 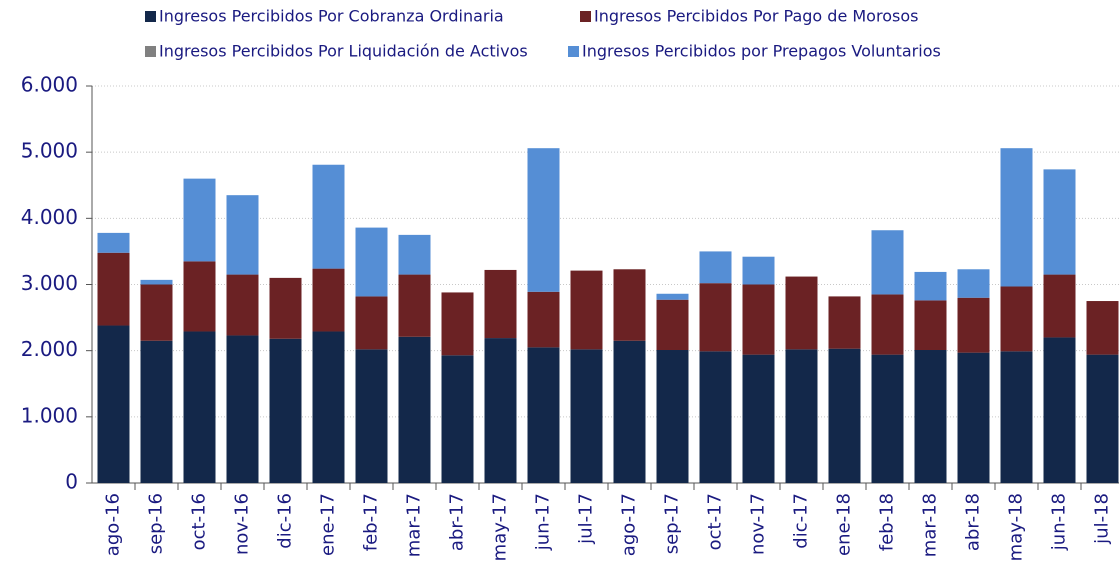 What do you see at coordinates (71, 482) in the screenshot?
I see `y-tick-label: 0` at bounding box center [71, 482].